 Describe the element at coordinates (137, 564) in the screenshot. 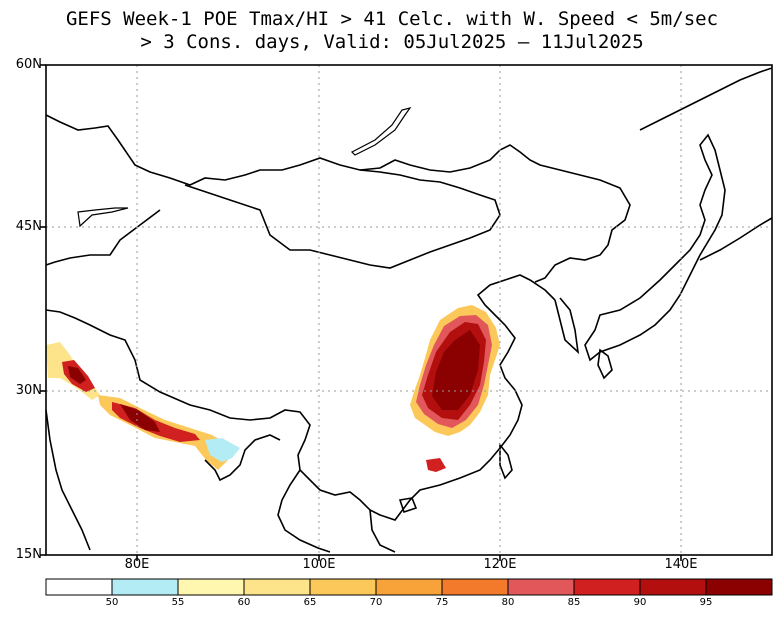

I see `lon-label-80e: 80E` at that location.